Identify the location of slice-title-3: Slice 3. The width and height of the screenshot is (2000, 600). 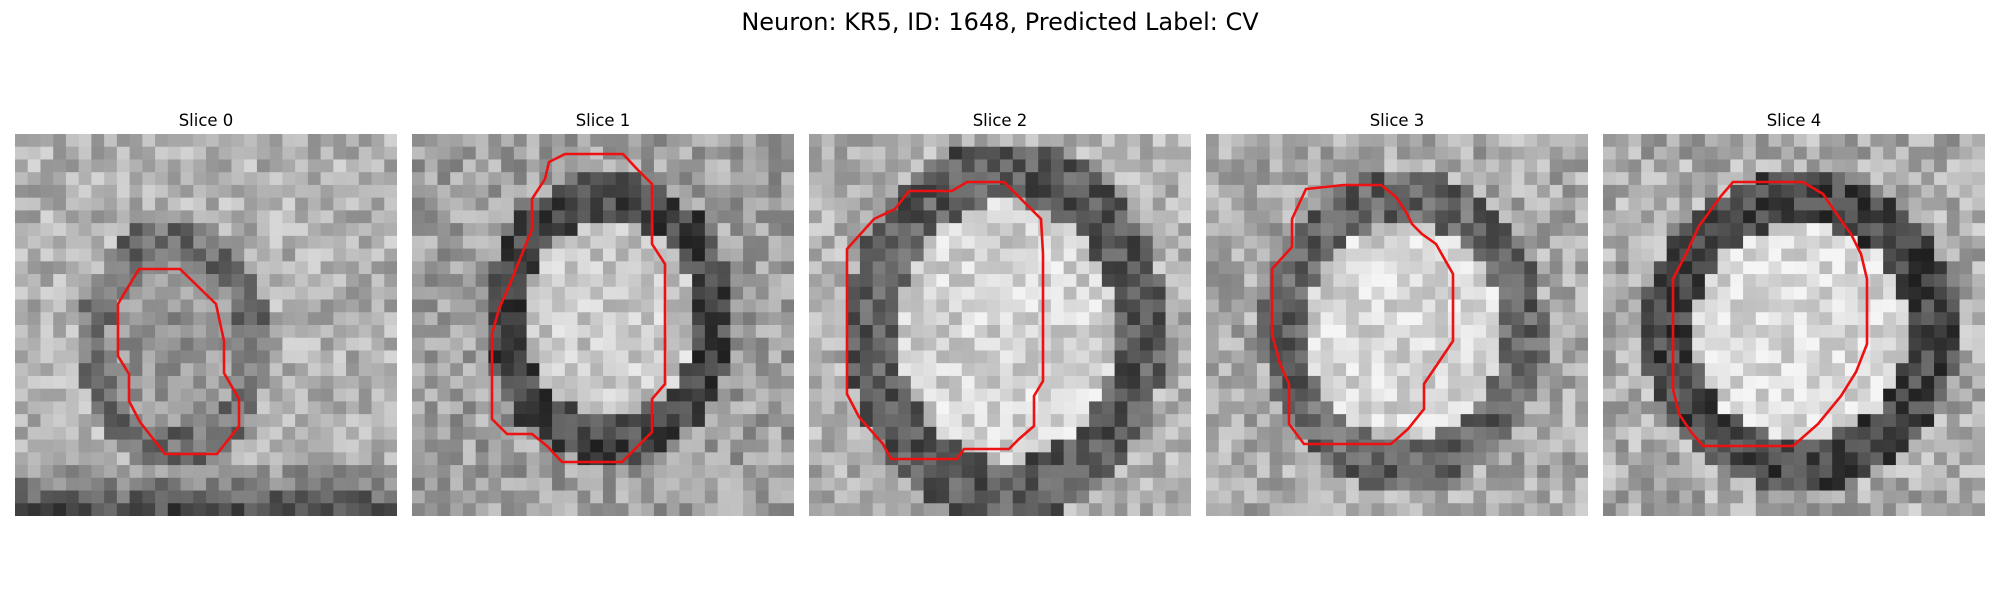
(1397, 121).